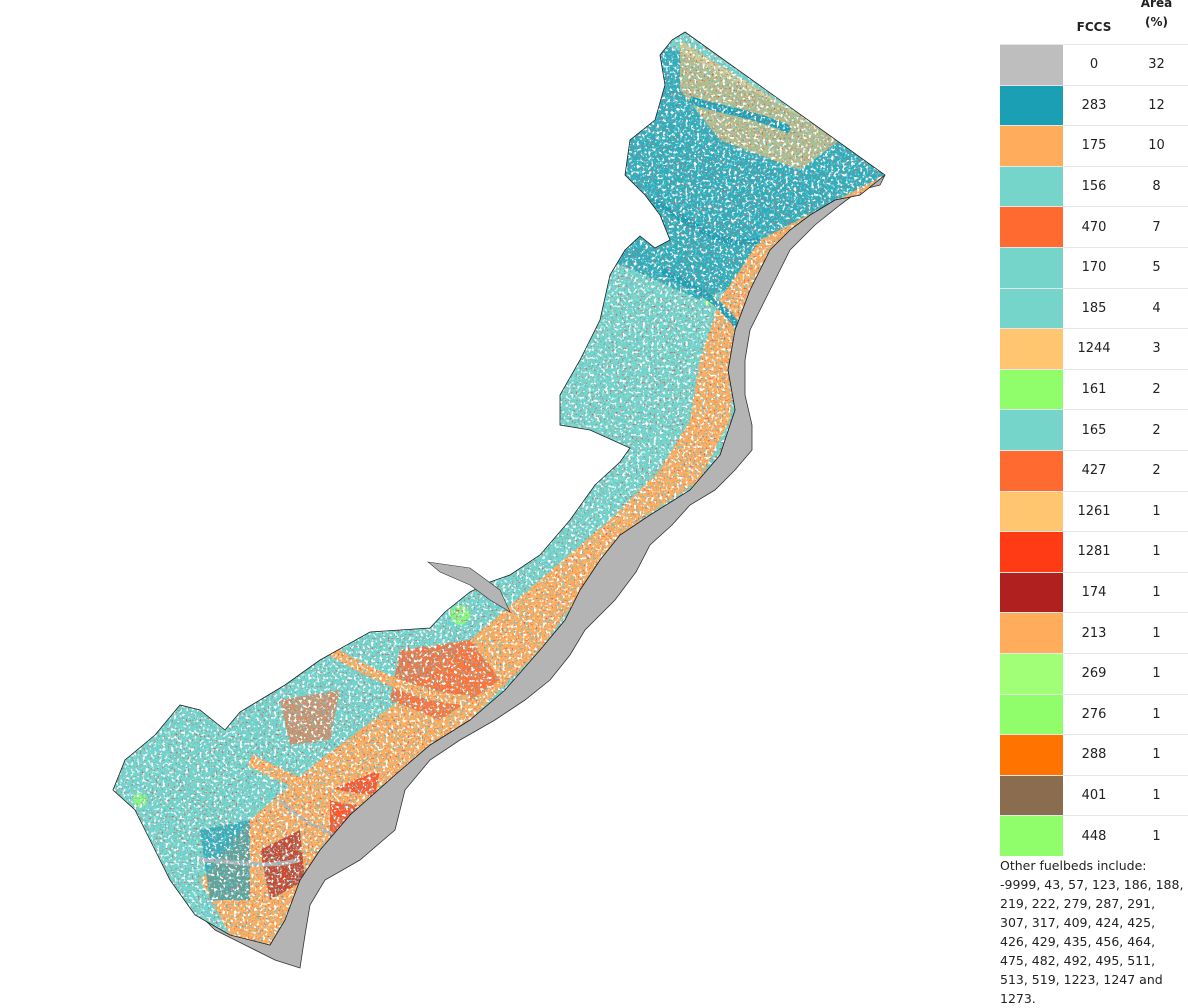 This screenshot has width=1188, height=1008. I want to click on legend-row: 1261 1, so click(1094, 511).